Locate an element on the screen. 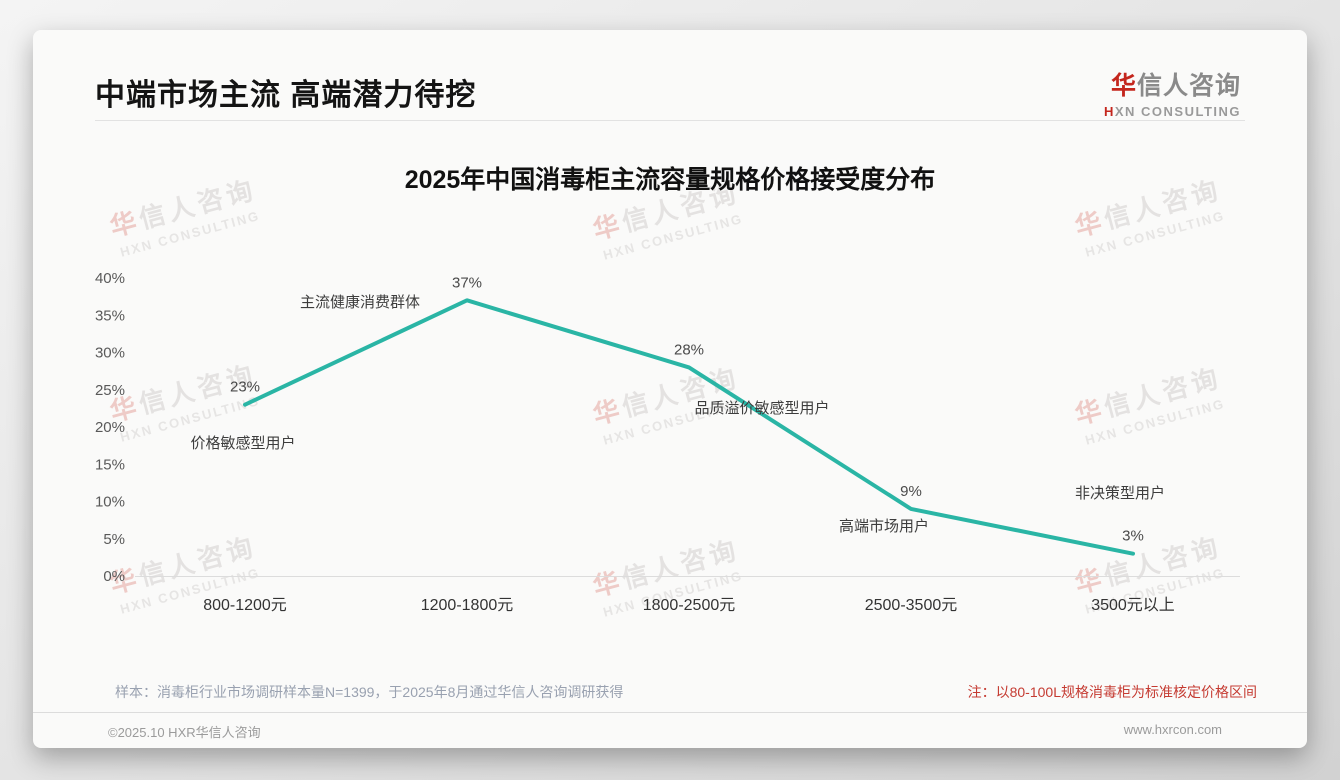 The width and height of the screenshot is (1340, 780). category-label: 2500-3500元 is located at coordinates (911, 605).